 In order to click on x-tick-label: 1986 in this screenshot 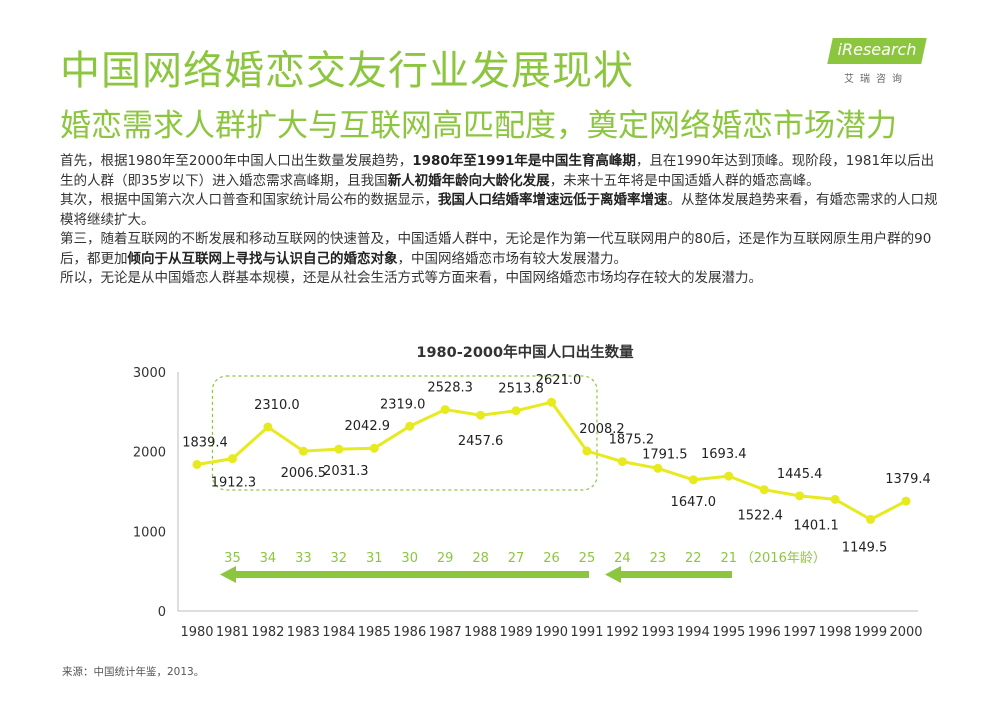, I will do `click(409, 632)`.